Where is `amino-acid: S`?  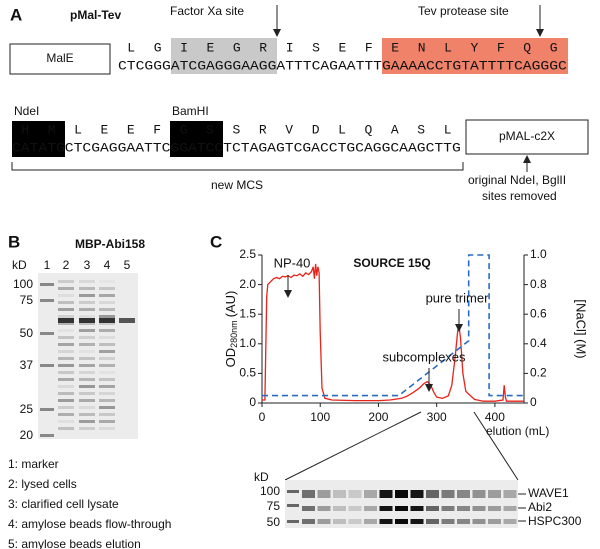
amino-acid: S is located at coordinates (421, 129).